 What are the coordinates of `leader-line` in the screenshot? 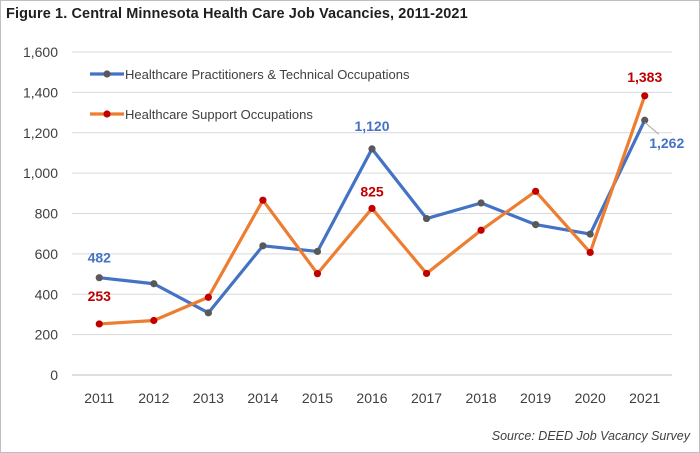 It's located at (652, 128).